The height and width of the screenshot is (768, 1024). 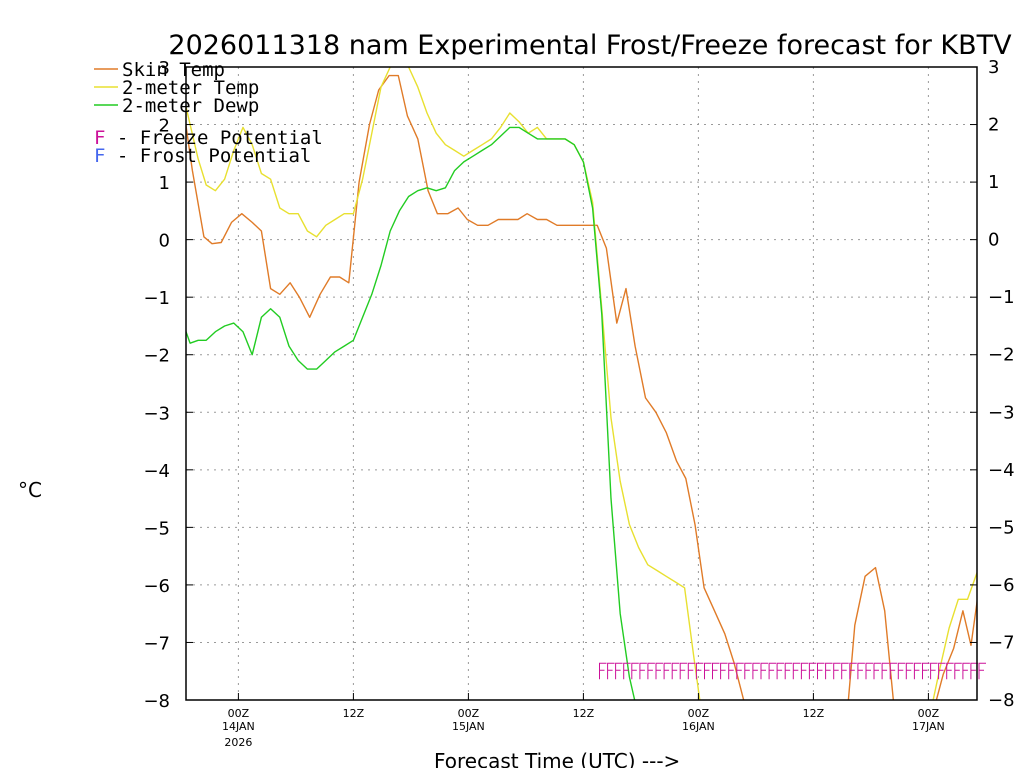 I want to click on y-tick-label-left: −2, so click(x=156, y=356).